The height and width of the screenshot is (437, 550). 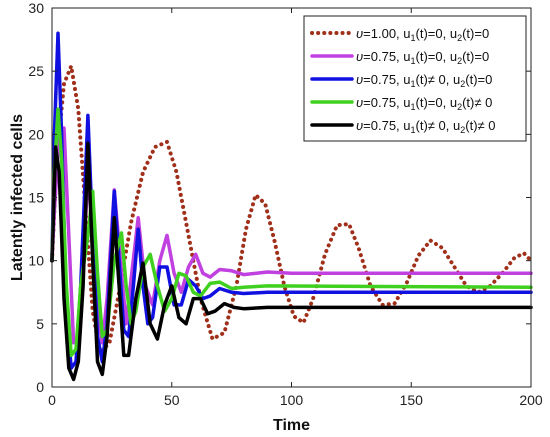 What do you see at coordinates (292, 400) in the screenshot?
I see `x-tick-label: 100` at bounding box center [292, 400].